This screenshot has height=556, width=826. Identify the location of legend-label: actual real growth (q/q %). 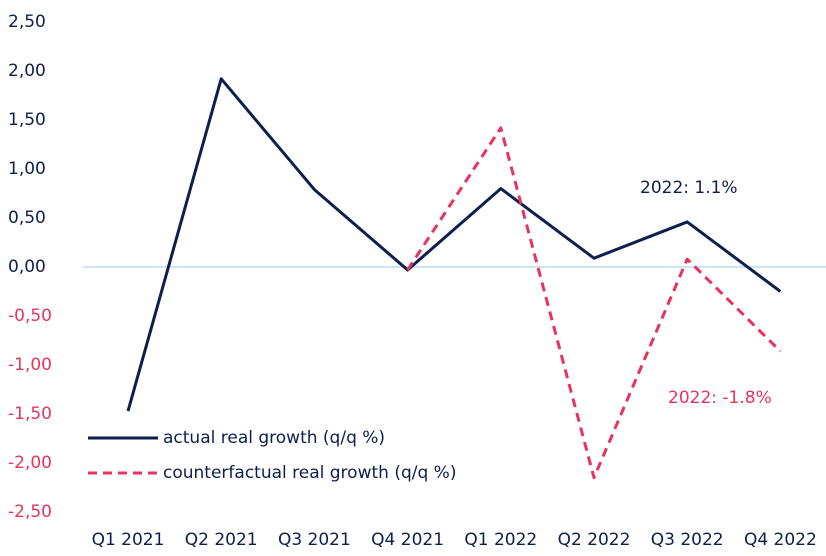
(274, 438).